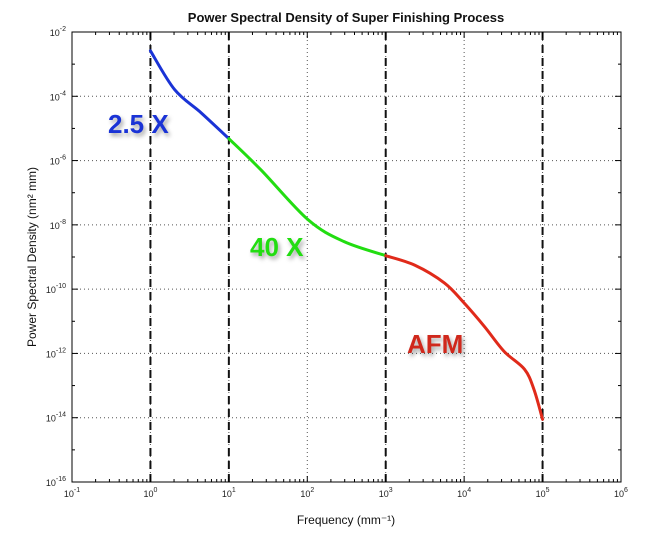 The width and height of the screenshot is (653, 535). What do you see at coordinates (386, 493) in the screenshot?
I see `x-tick-label: 10³` at bounding box center [386, 493].